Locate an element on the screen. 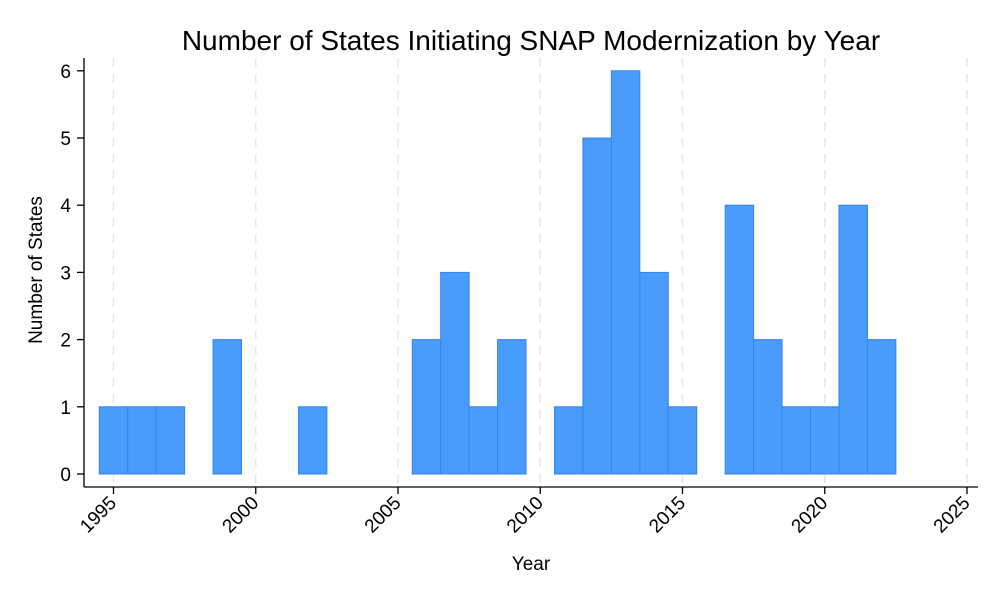  x-tick-label: 2025 is located at coordinates (952, 515).